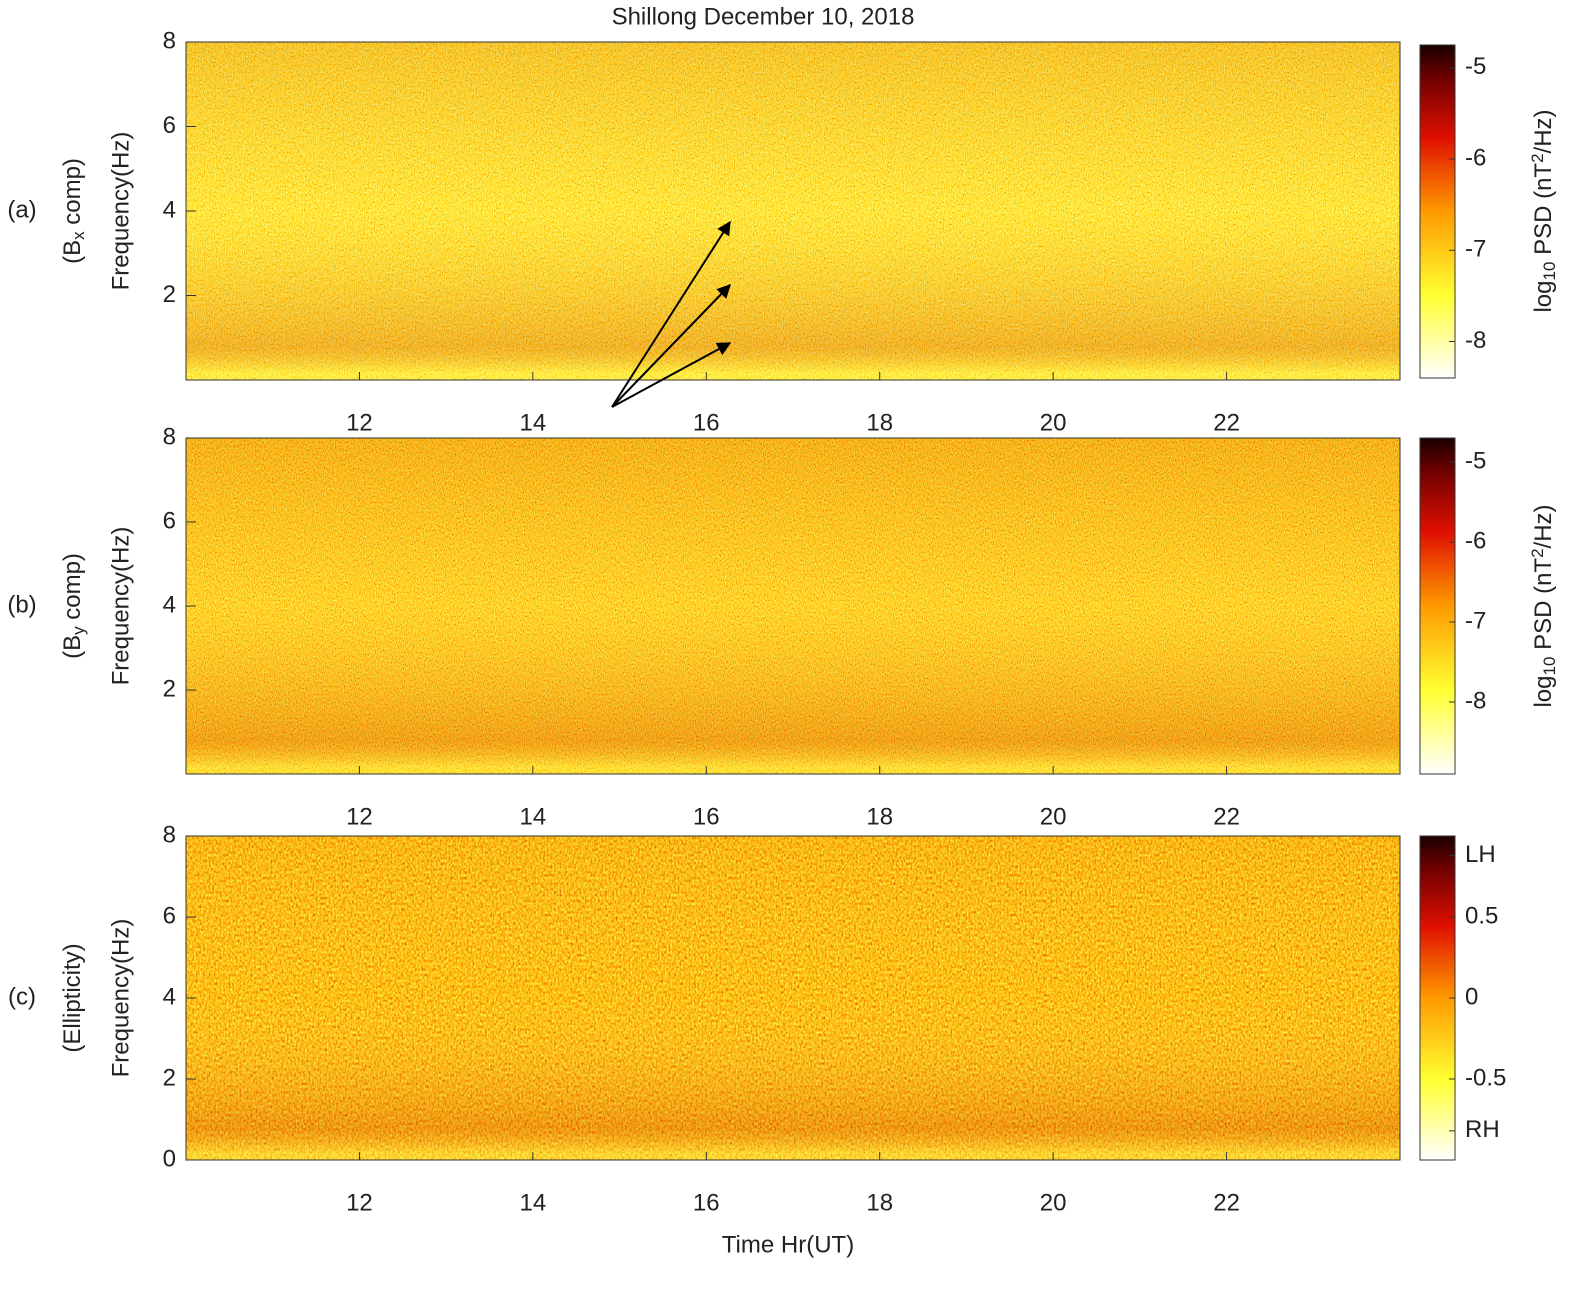 This screenshot has height=1293, width=1593. What do you see at coordinates (21, 209) in the screenshot?
I see `panel-label: (a)` at bounding box center [21, 209].